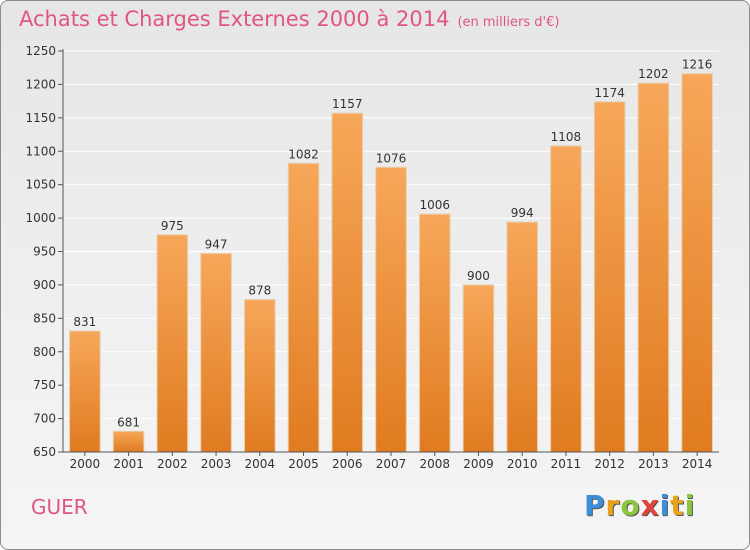 Image resolution: width=750 pixels, height=550 pixels. What do you see at coordinates (630, 505) in the screenshot?
I see `logo-letter: o` at bounding box center [630, 505].